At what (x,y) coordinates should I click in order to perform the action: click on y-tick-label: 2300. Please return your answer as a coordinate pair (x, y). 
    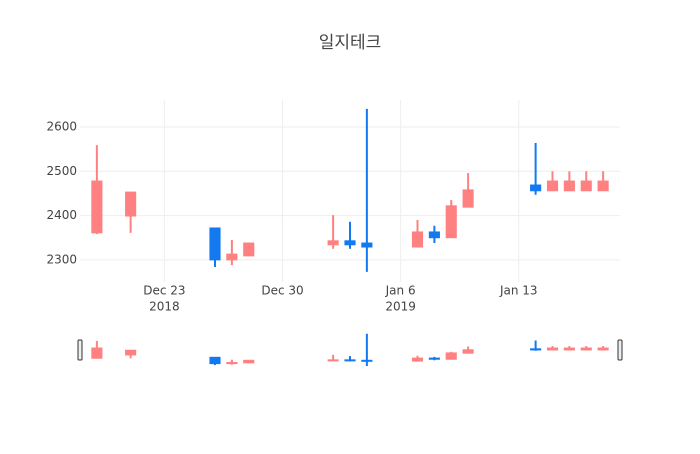
    Looking at the image, I should click on (61, 259).